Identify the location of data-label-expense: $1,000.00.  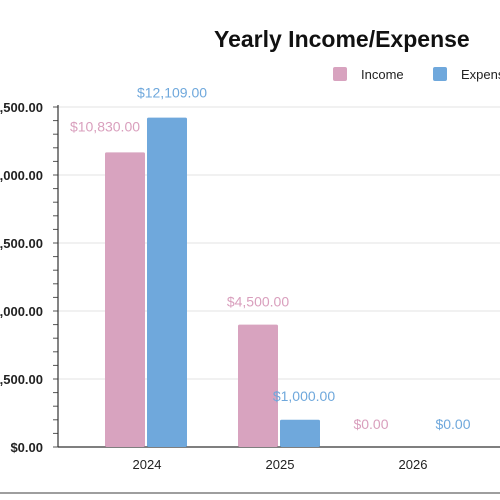
(304, 396).